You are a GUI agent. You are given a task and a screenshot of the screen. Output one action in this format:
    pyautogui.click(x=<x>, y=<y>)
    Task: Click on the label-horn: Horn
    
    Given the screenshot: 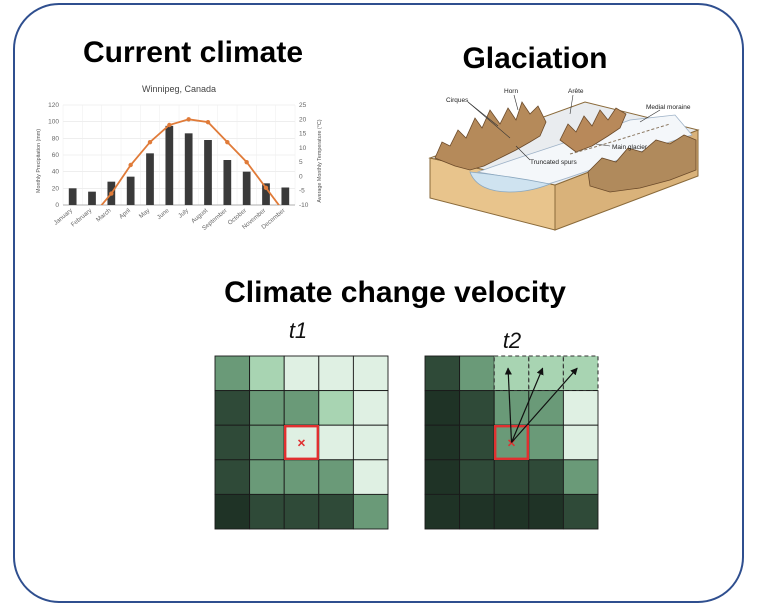 What is the action you would take?
    pyautogui.click(x=511, y=91)
    